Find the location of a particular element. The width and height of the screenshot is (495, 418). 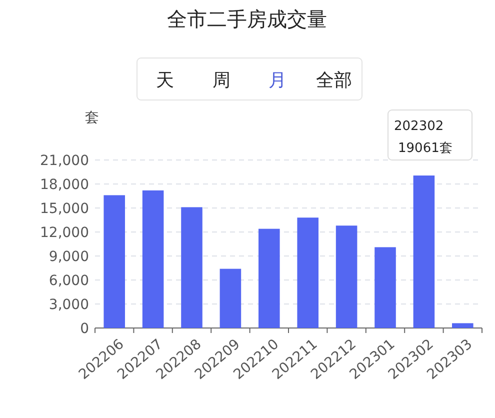

text: 周 is located at coordinates (221, 80).